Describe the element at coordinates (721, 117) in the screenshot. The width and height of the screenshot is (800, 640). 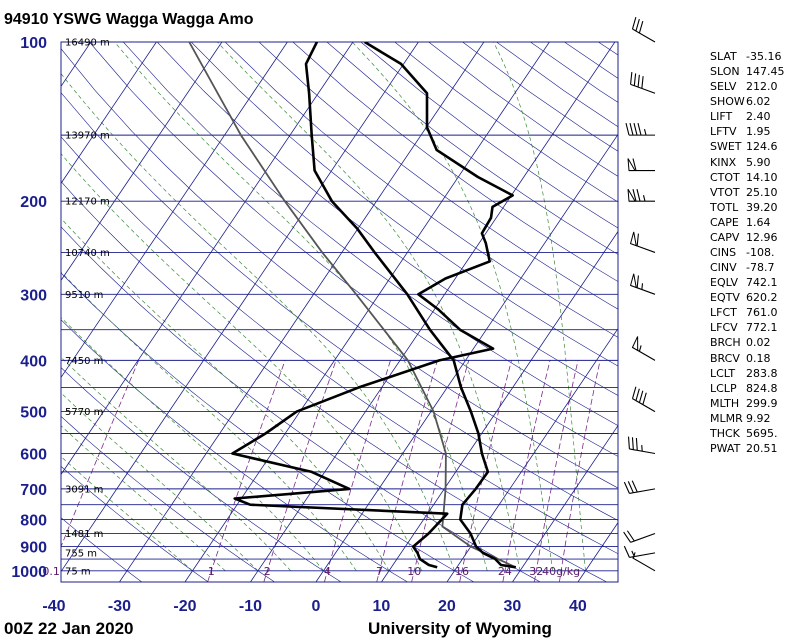
I see `index-key: LIFT` at that location.